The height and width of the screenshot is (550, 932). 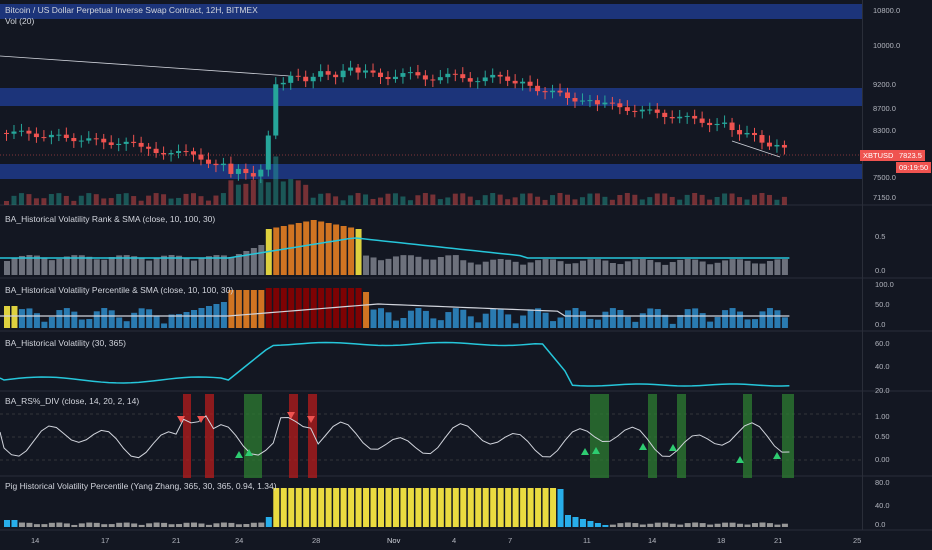 I want to click on trend-line, so click(x=756, y=149).